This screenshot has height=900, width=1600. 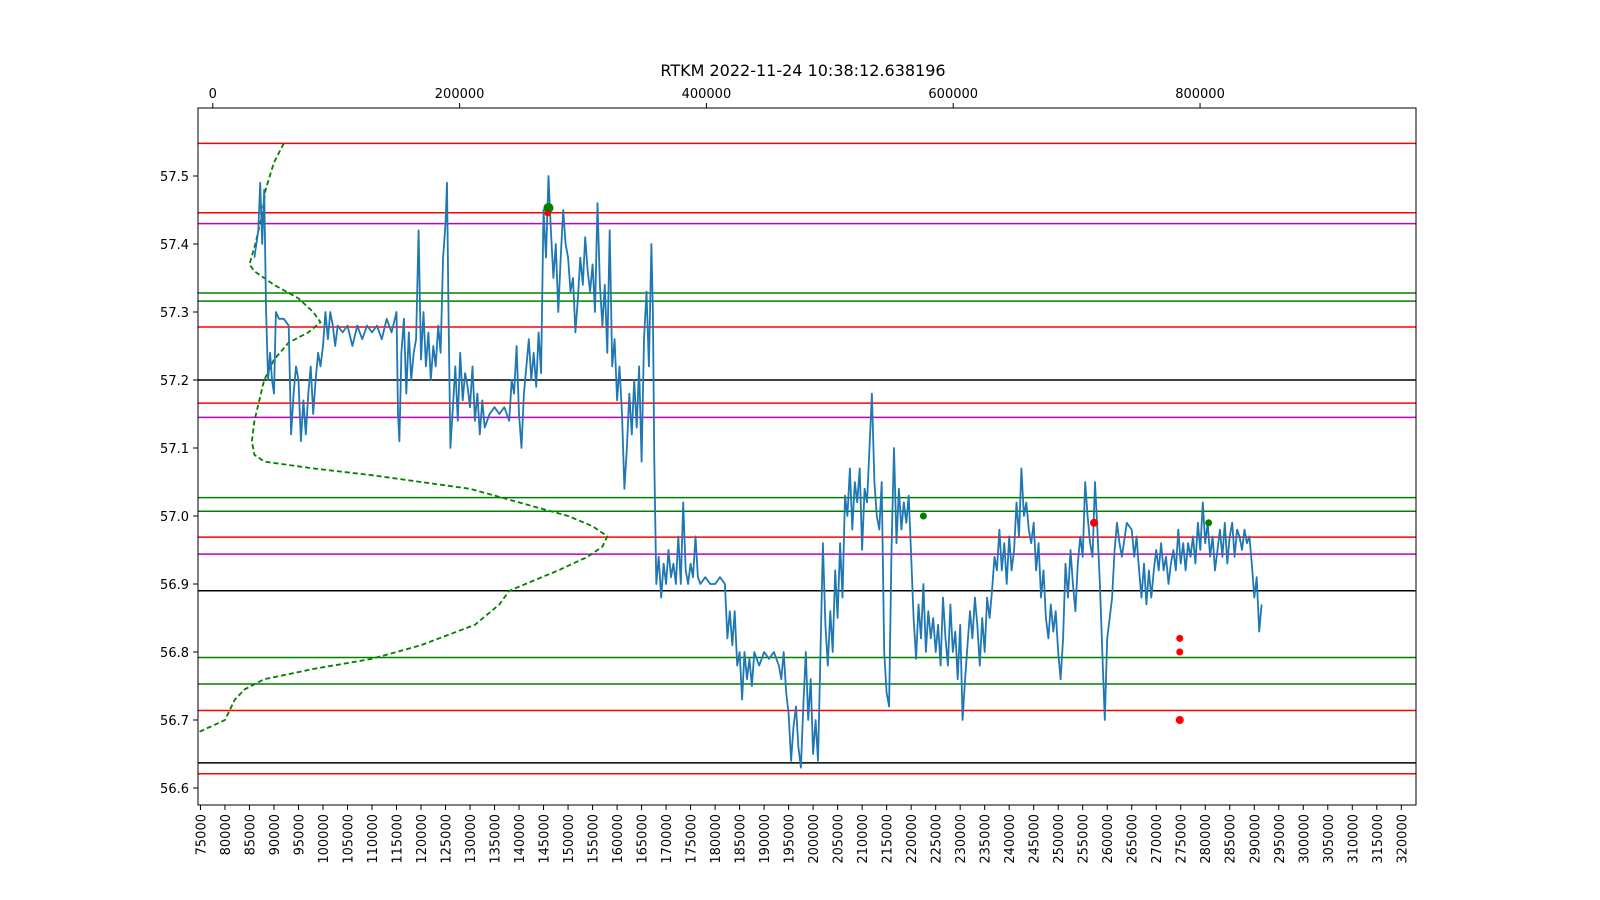 What do you see at coordinates (814, 839) in the screenshot?
I see `x-tick-label: 200000` at bounding box center [814, 839].